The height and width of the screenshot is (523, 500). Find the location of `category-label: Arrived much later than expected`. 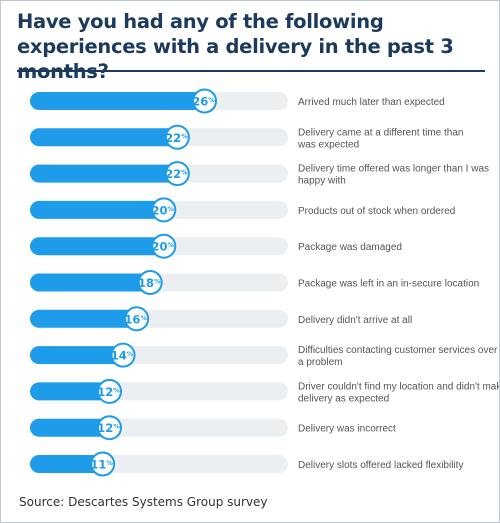

category-label: Arrived much later than expected is located at coordinates (371, 102).